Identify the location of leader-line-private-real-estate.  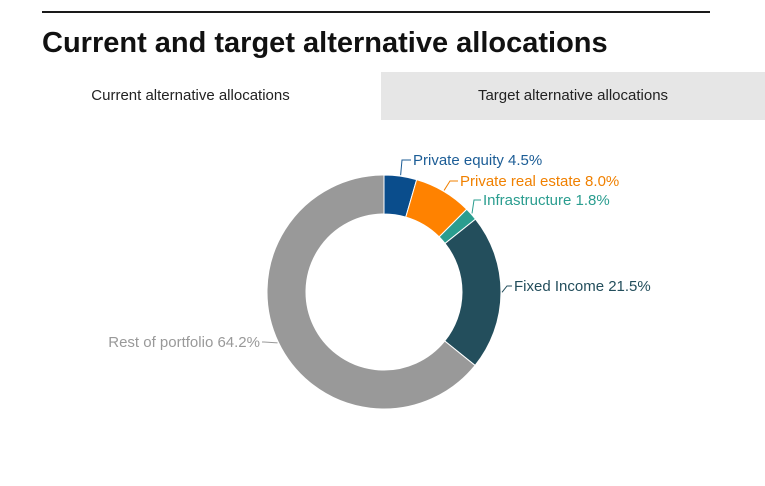
(450, 185).